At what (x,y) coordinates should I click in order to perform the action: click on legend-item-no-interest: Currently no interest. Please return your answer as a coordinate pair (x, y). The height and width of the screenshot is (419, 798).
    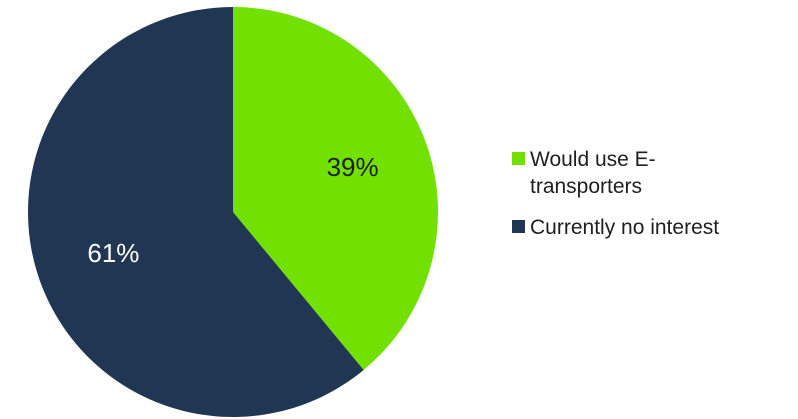
    Looking at the image, I should click on (652, 227).